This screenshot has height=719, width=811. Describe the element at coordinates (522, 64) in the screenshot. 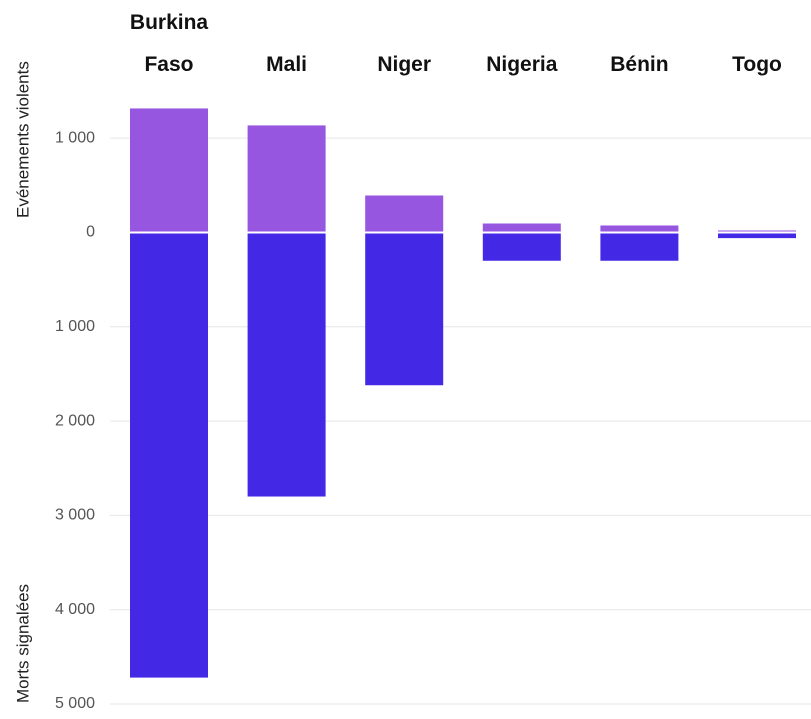

I see `x-tick-label: Nigeria` at that location.